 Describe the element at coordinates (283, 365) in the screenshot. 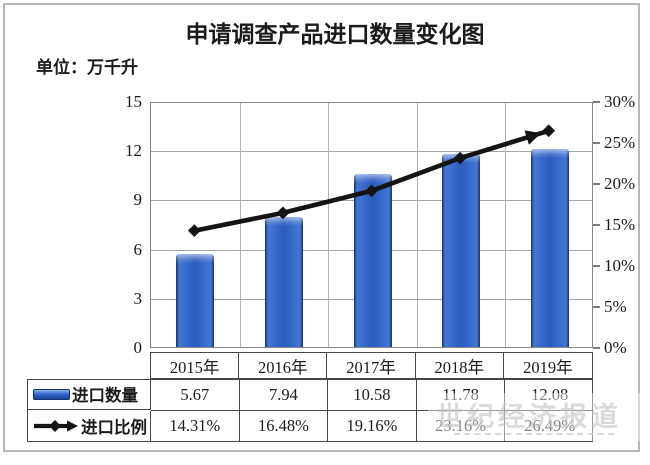

I see `category-label: 2016年` at that location.